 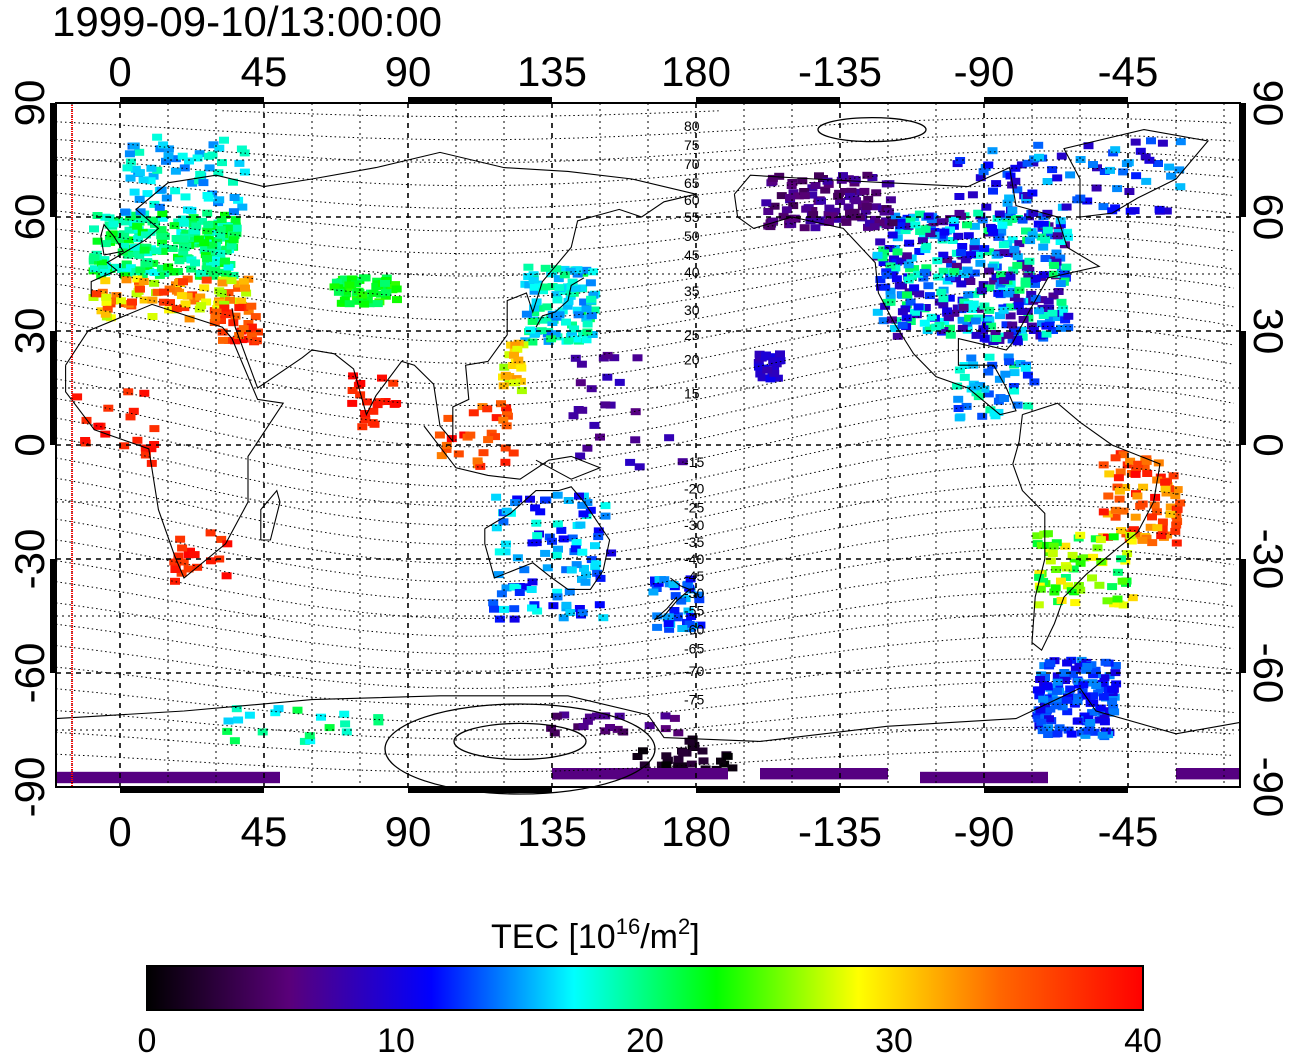 What do you see at coordinates (694, 648) in the screenshot?
I see `contour-label: -65` at bounding box center [694, 648].